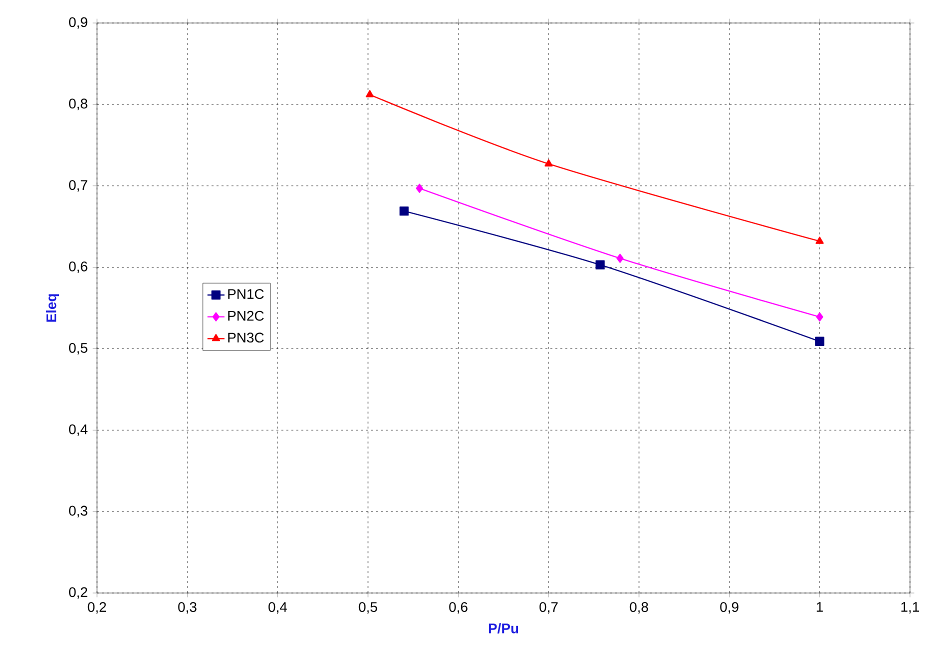 The image size is (928, 671). I want to click on y-axis-title: Eleq, so click(53, 308).